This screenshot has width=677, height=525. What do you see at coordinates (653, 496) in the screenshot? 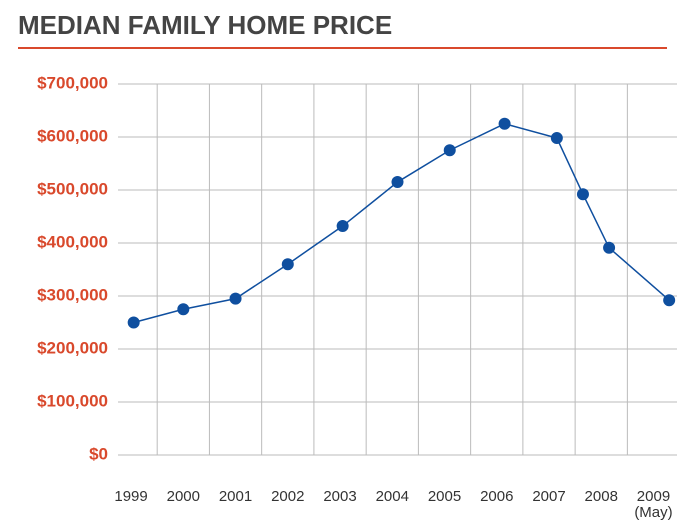
I see `x-tick-label: 2009` at bounding box center [653, 496].